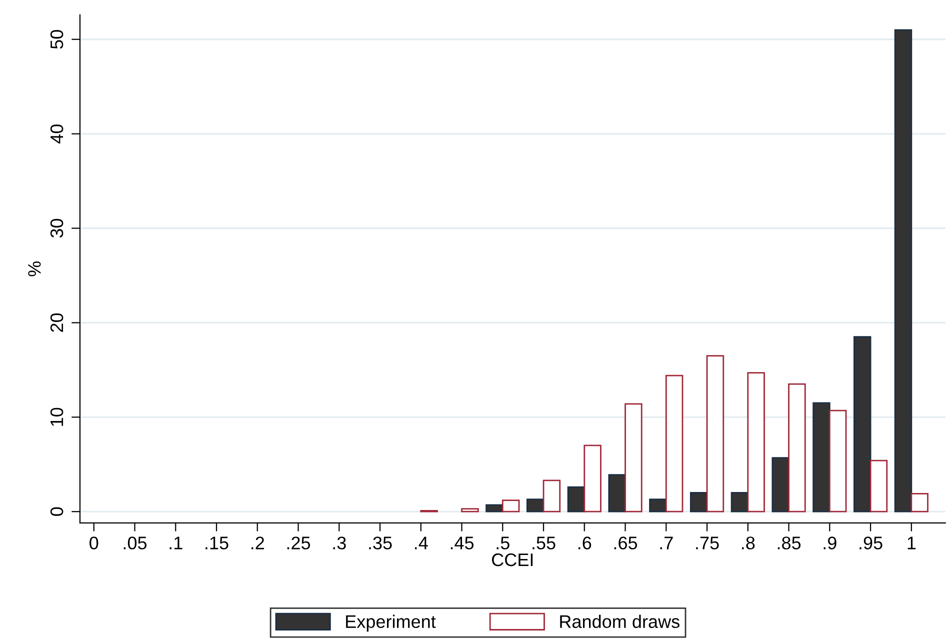  What do you see at coordinates (830, 543) in the screenshot?
I see `x-tick-label: .9` at bounding box center [830, 543].